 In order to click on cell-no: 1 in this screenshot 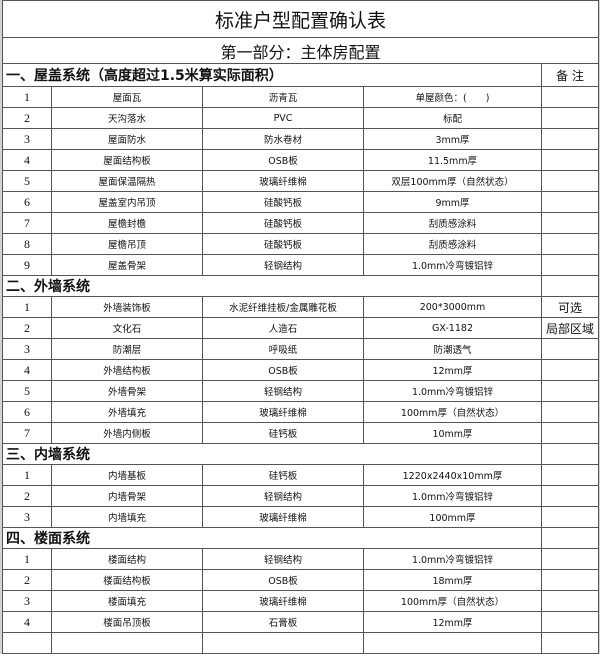, I will do `click(27, 559)`.